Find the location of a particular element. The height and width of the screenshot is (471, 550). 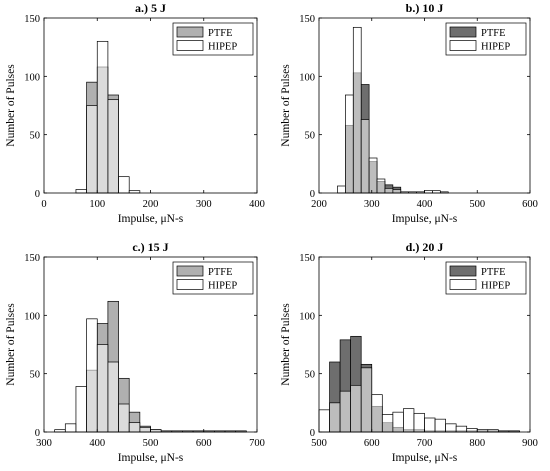

x-tick-label: 800 is located at coordinates (477, 443).